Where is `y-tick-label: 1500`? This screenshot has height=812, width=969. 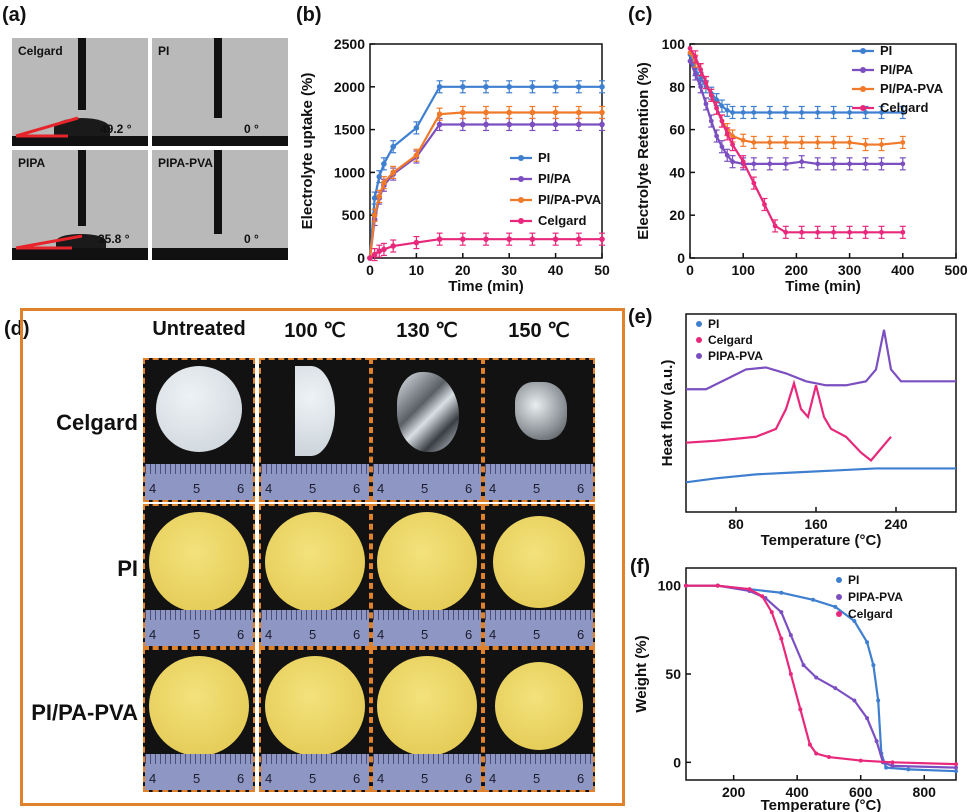
y-tick-label: 1500 is located at coordinates (349, 130).